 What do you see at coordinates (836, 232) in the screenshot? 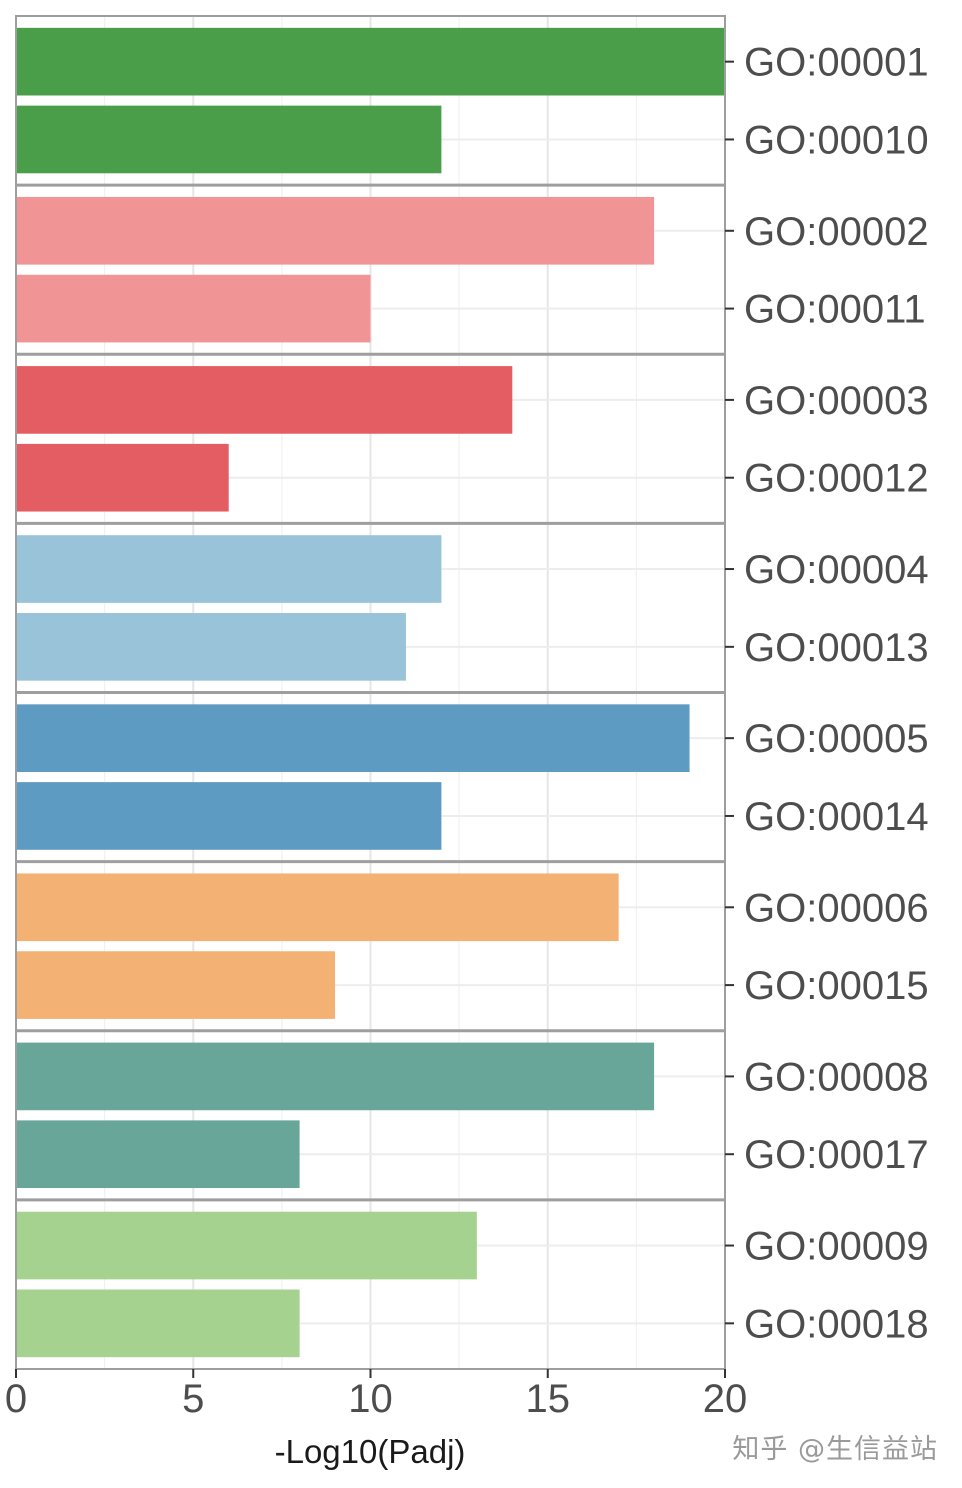
I see `y-tick-label: GO:00002` at bounding box center [836, 232].